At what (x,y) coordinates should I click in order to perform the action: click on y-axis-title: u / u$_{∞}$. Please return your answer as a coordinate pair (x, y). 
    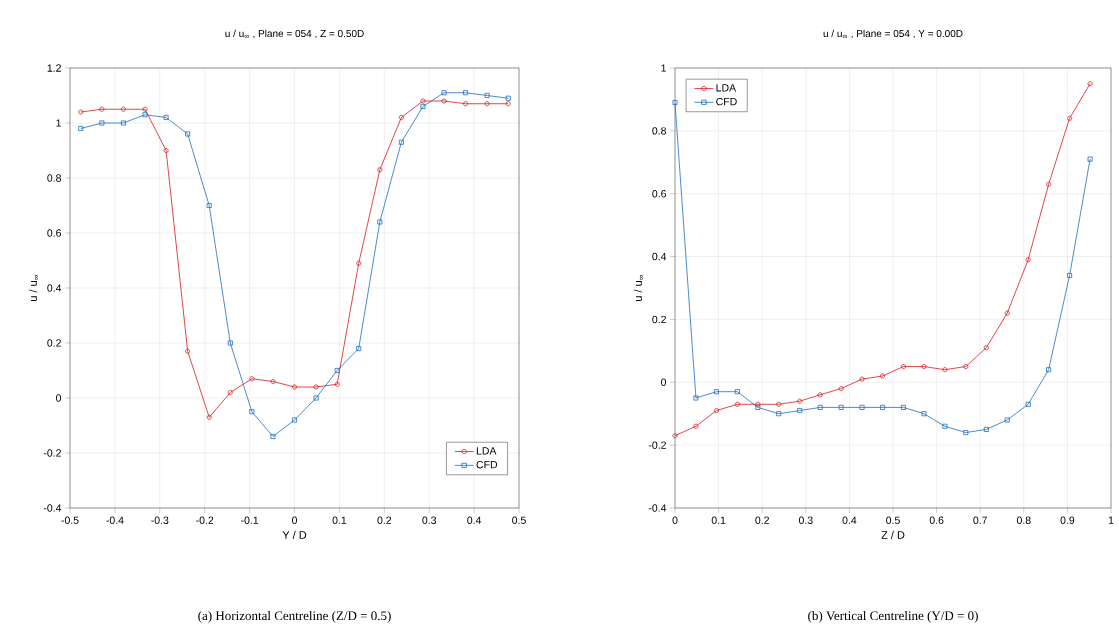
    Looking at the image, I should click on (33, 288).